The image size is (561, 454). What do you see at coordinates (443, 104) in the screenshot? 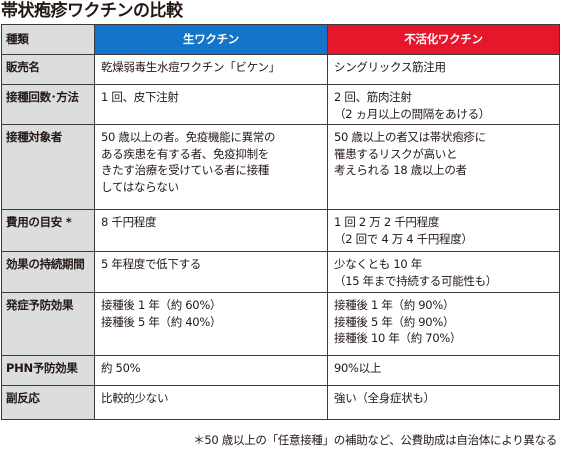
I see `inactivated-cell: 2 回、筋肉注射 （2 ヵ月以上の間隔をあける）` at bounding box center [443, 104].